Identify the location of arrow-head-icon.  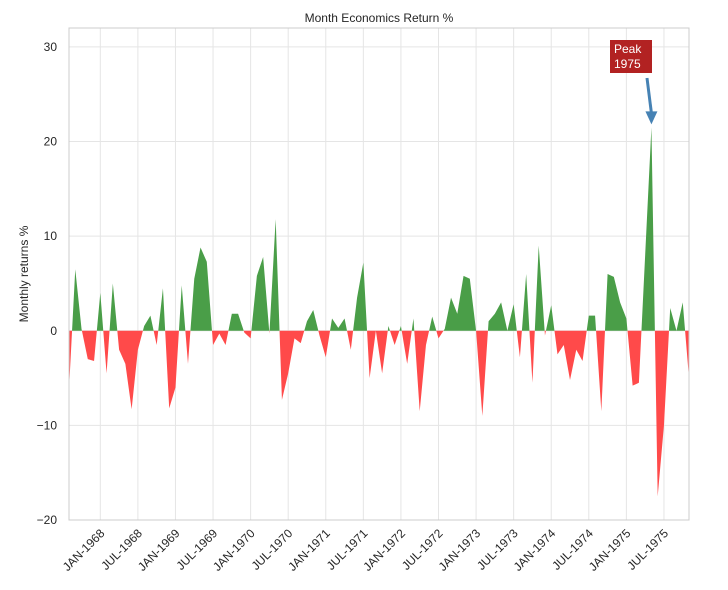
(651, 118).